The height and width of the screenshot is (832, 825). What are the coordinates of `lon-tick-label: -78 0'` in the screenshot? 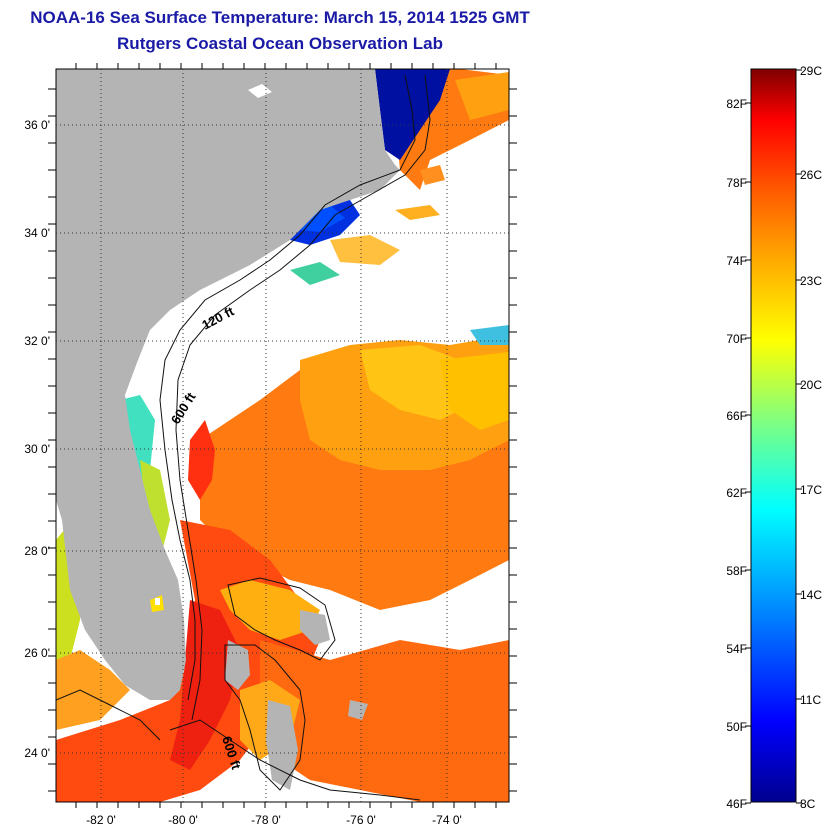 It's located at (266, 820).